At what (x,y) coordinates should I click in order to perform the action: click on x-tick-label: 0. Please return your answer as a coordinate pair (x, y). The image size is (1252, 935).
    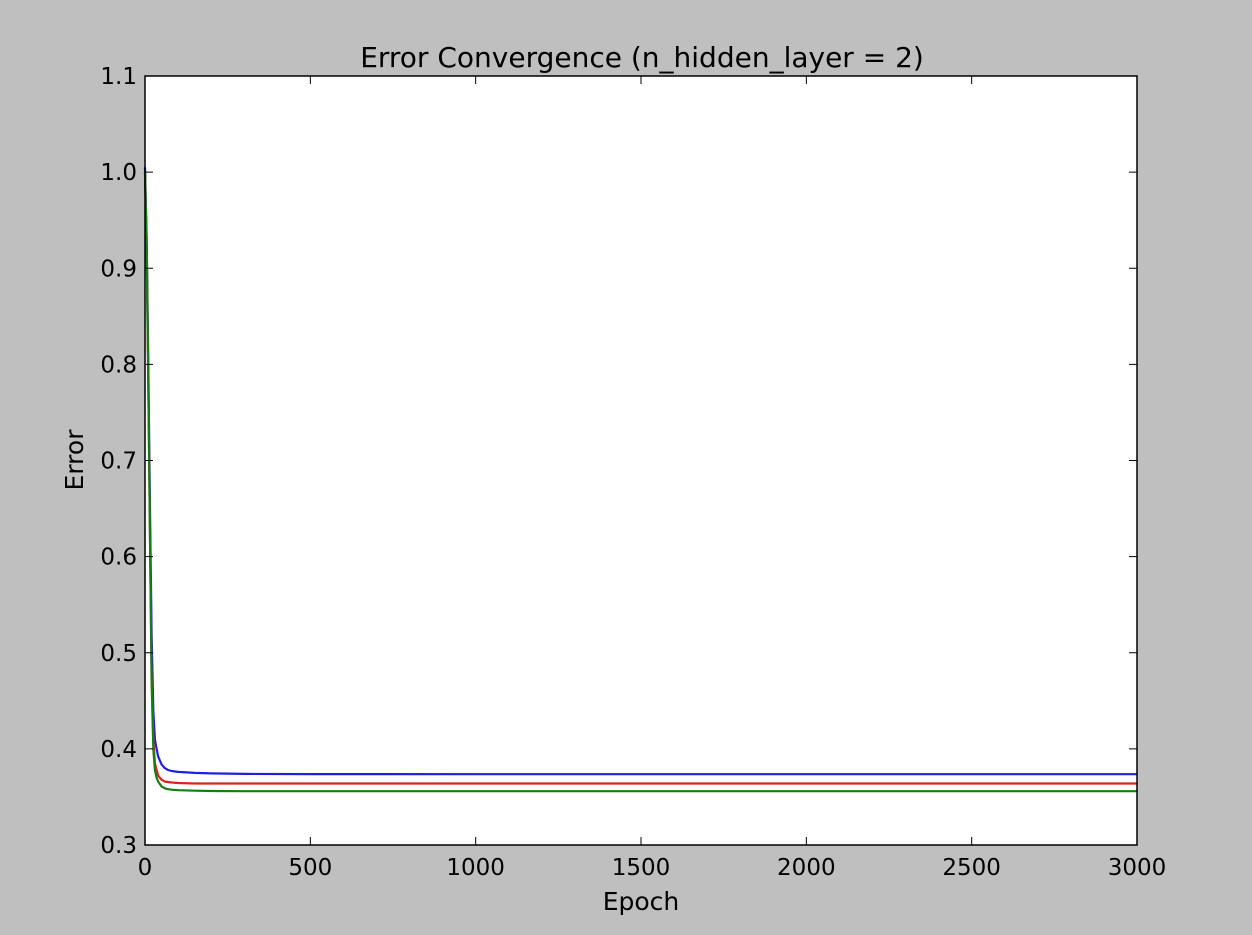
    Looking at the image, I should click on (145, 868).